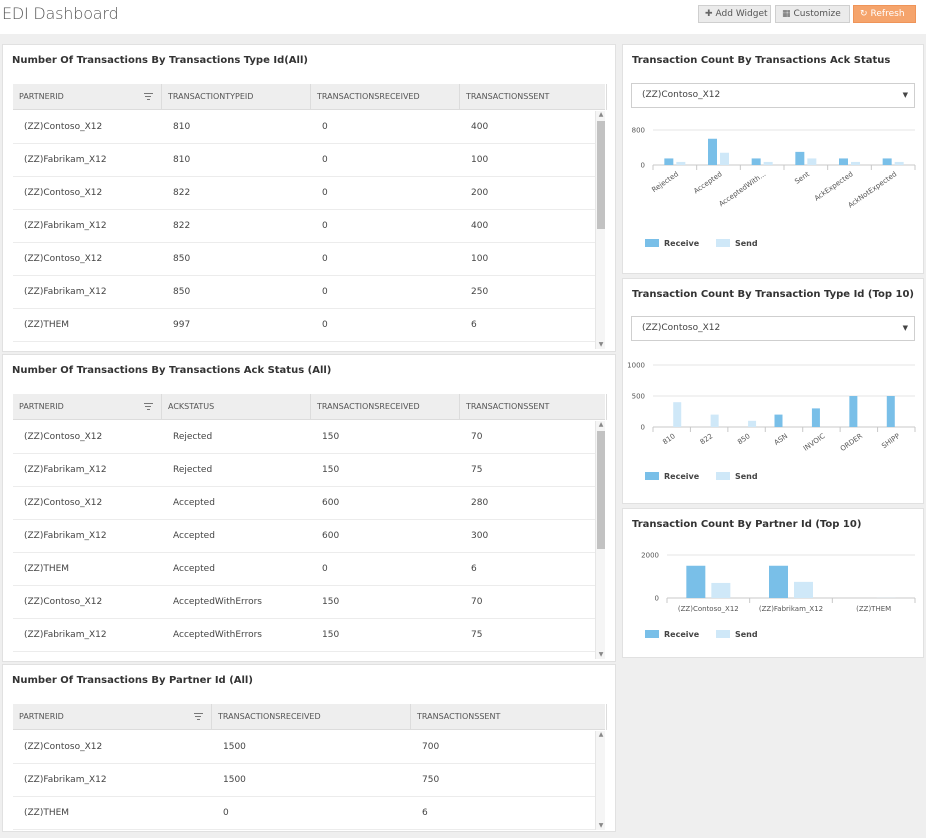 The image size is (926, 838). What do you see at coordinates (480, 259) in the screenshot?
I see `table-cell: 100` at bounding box center [480, 259].